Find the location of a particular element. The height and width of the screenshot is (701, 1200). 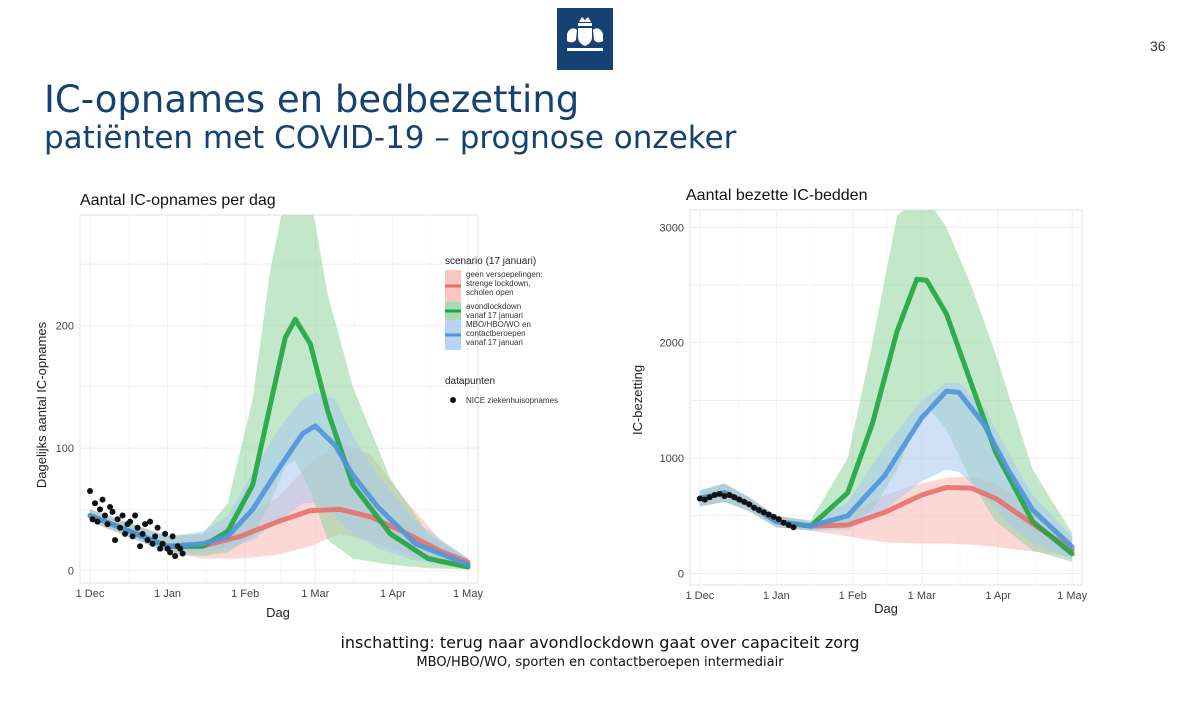

legend-label: vanaf 17 januari is located at coordinates (494, 342).